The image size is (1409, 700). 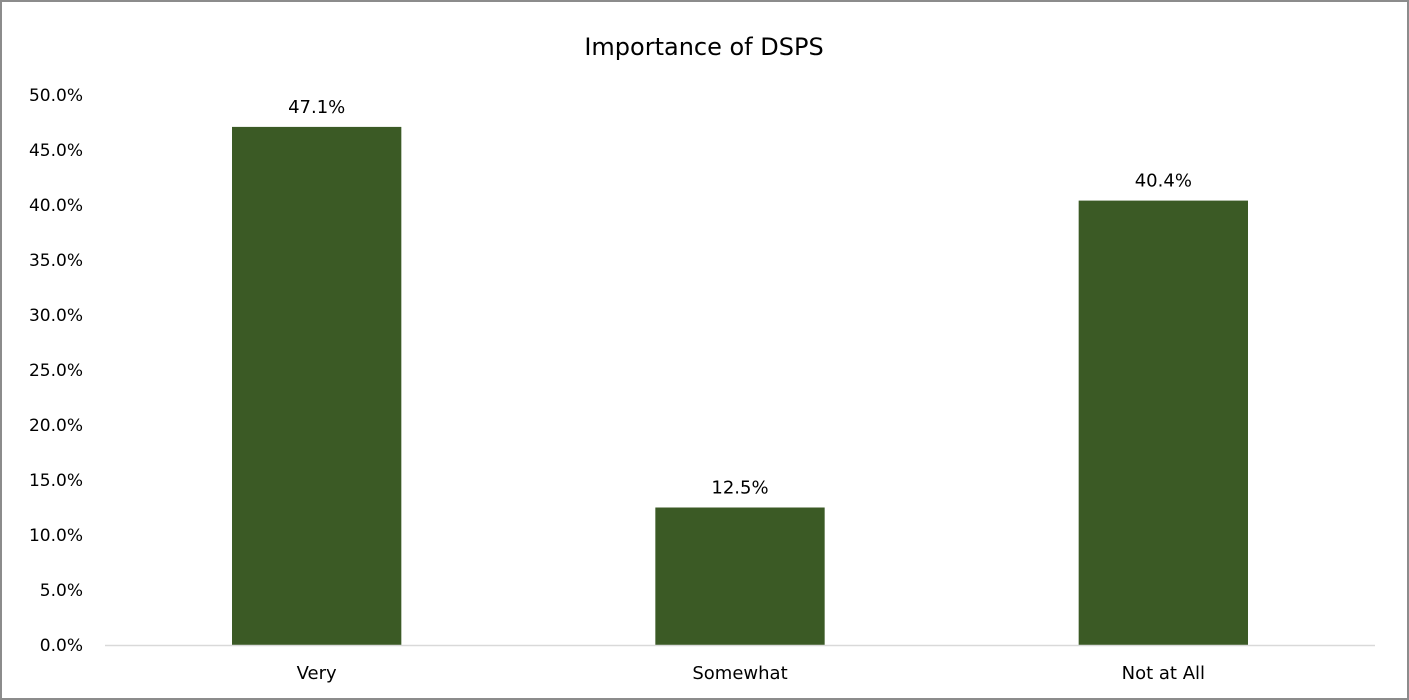 What do you see at coordinates (56, 206) in the screenshot?
I see `y-tick-label: 40.0%` at bounding box center [56, 206].